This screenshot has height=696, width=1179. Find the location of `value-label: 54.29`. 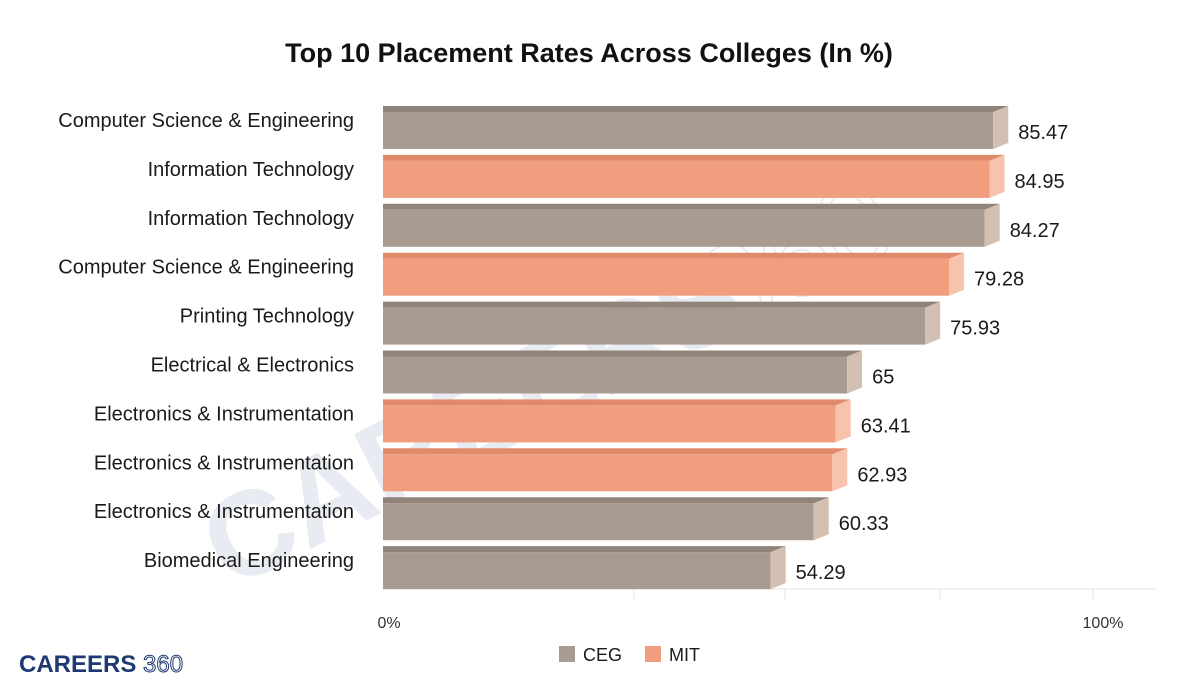

value-label: 54.29 is located at coordinates (821, 573).